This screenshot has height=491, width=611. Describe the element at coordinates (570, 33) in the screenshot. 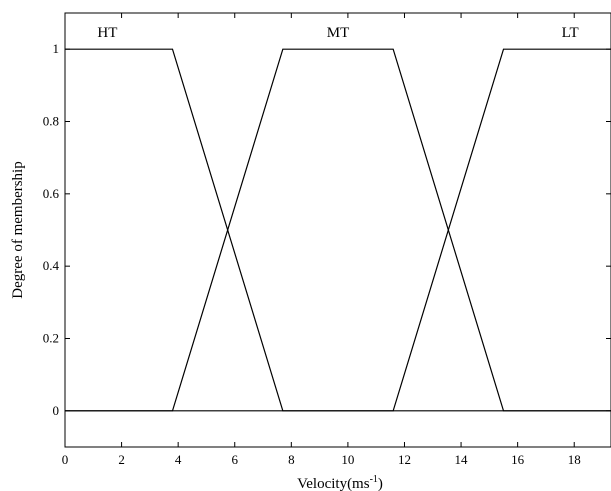

I see `series-label-lt: LT` at that location.